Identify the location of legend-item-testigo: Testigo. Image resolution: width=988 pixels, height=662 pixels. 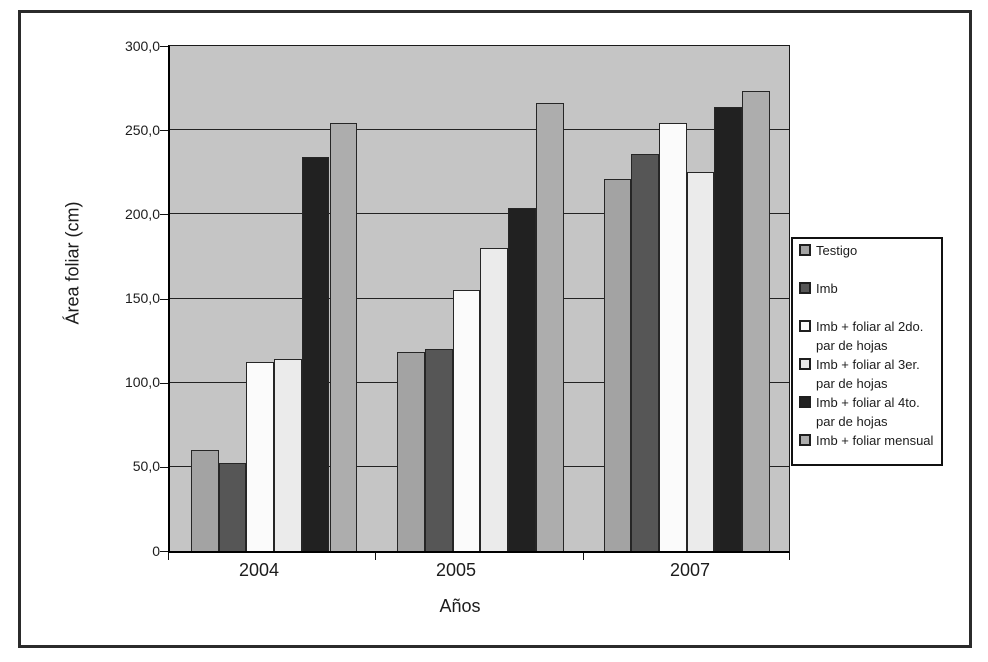
(870, 260).